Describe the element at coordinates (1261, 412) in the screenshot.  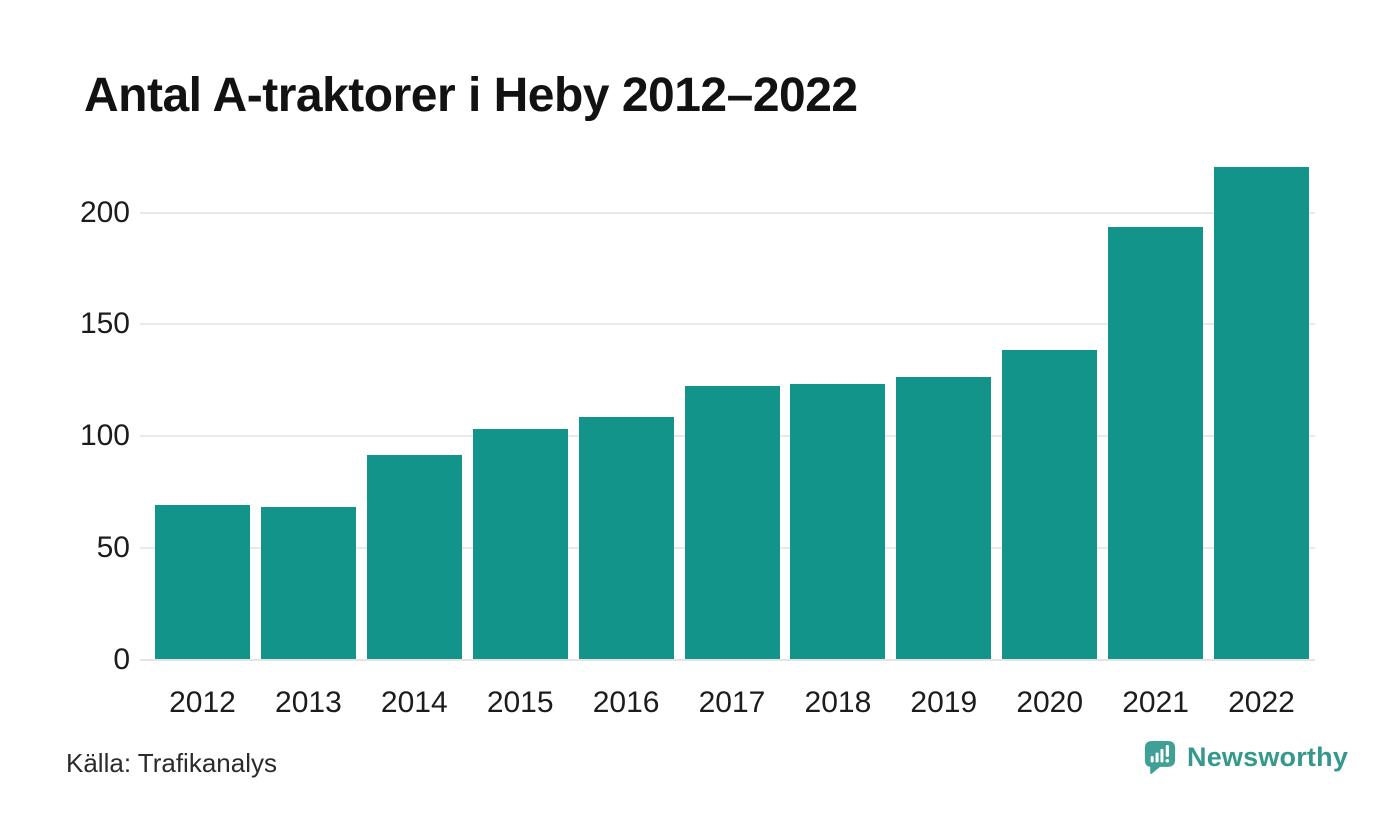
I see `bar-2022` at that location.